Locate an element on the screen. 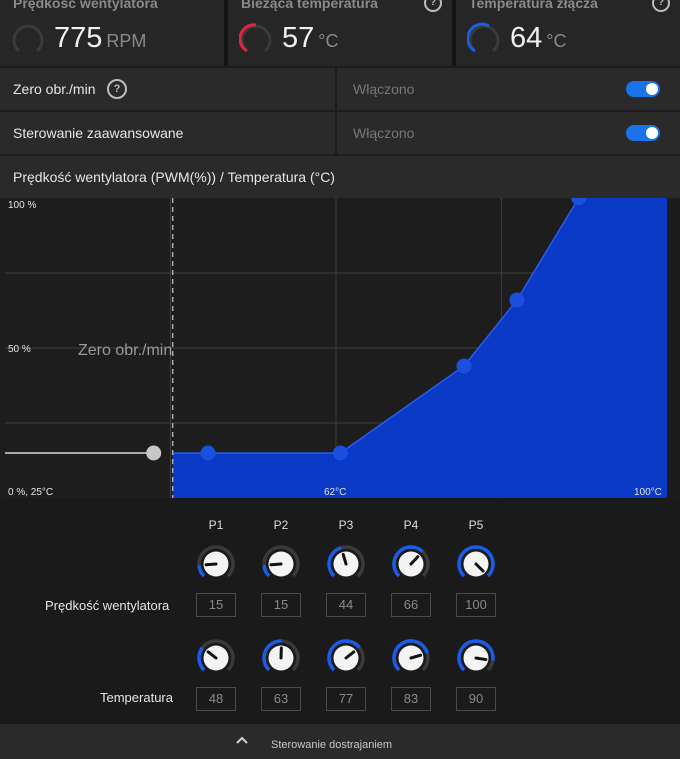  advanced-value-cell: Włączono is located at coordinates (508, 133).